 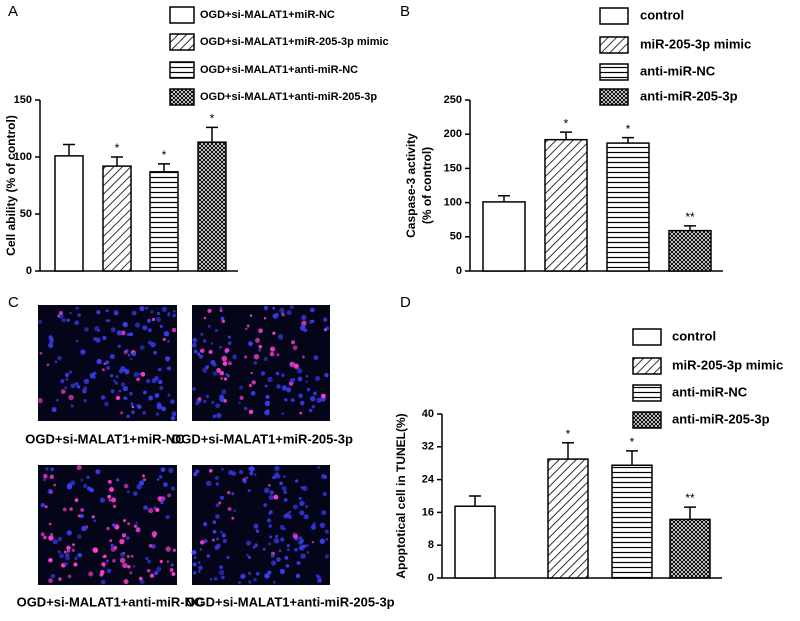 What do you see at coordinates (105, 438) in the screenshot?
I see `image-caption: OGD+si-MALAT1+miR-NC` at bounding box center [105, 438].